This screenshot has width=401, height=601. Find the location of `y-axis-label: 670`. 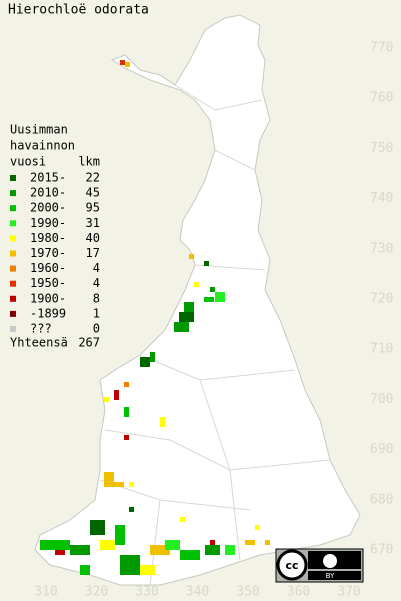

y-axis-label: 670 is located at coordinates (381, 550).